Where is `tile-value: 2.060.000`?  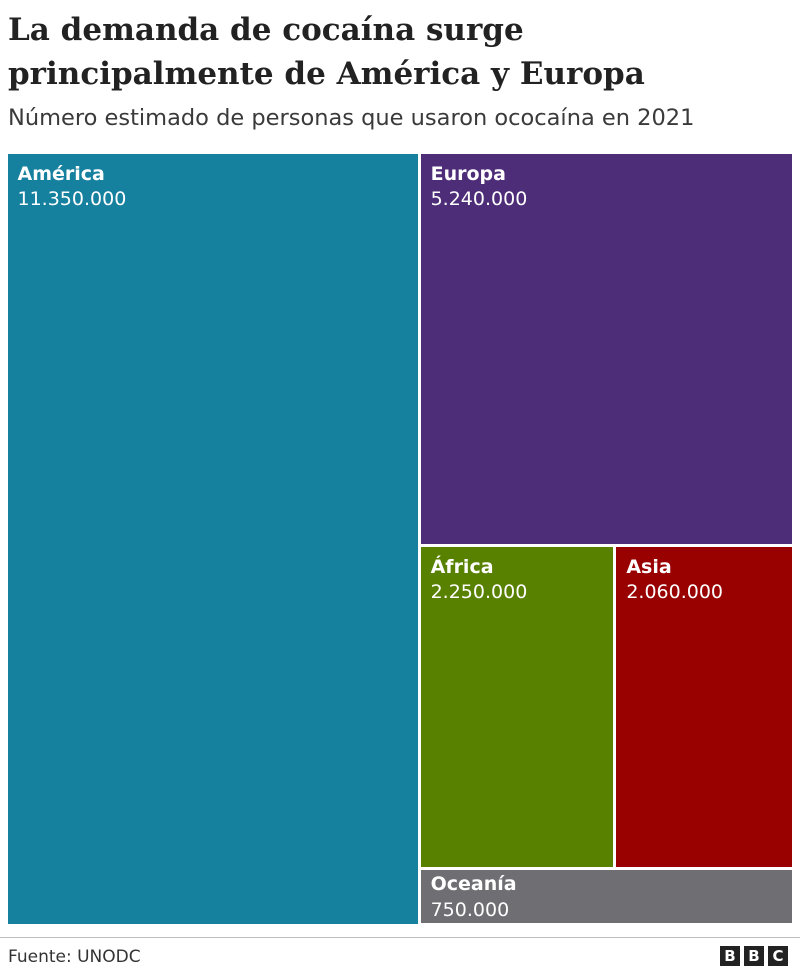 tile-value: 2.060.000 is located at coordinates (675, 591).